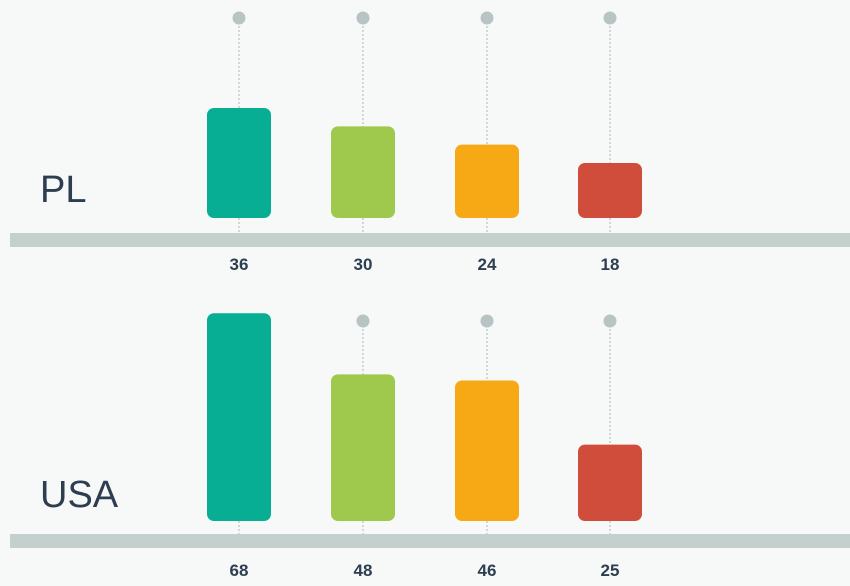 The height and width of the screenshot is (586, 850). I want to click on value-label-pl-1: 36, so click(239, 264).